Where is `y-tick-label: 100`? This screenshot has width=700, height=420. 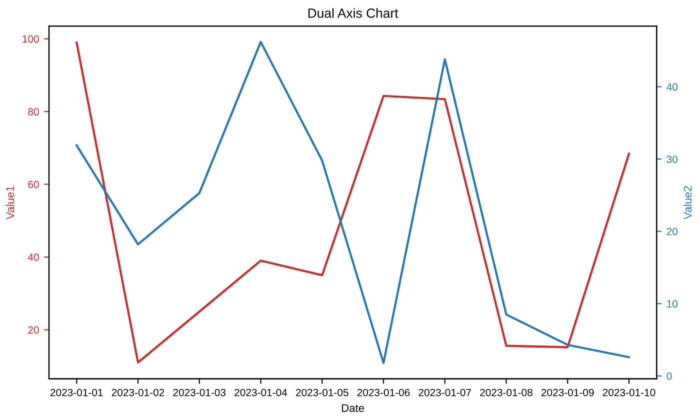
y-tick-label: 100 is located at coordinates (30, 39).